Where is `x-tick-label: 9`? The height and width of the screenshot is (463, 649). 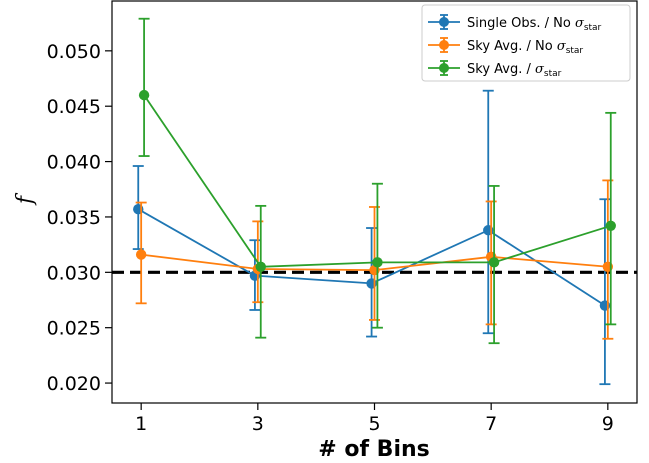
x-tick-label: 9 is located at coordinates (608, 424).